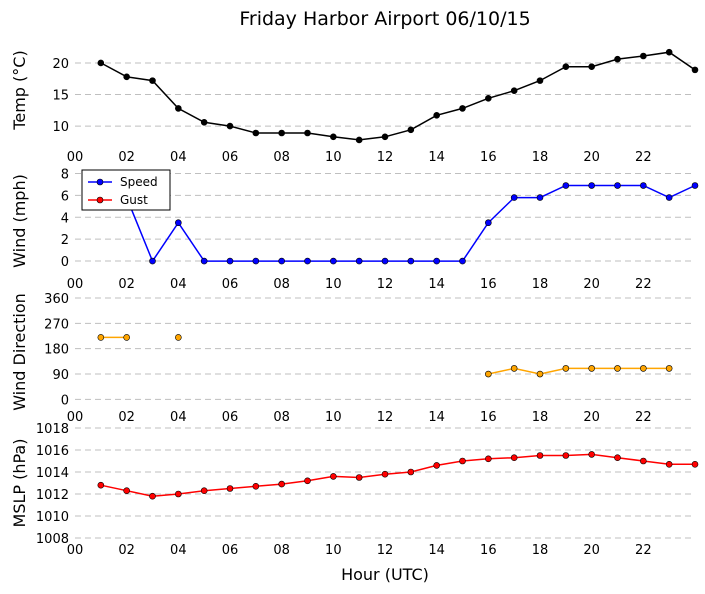  Describe the element at coordinates (65, 262) in the screenshot. I see `wind-y-tick-label: 0` at that location.